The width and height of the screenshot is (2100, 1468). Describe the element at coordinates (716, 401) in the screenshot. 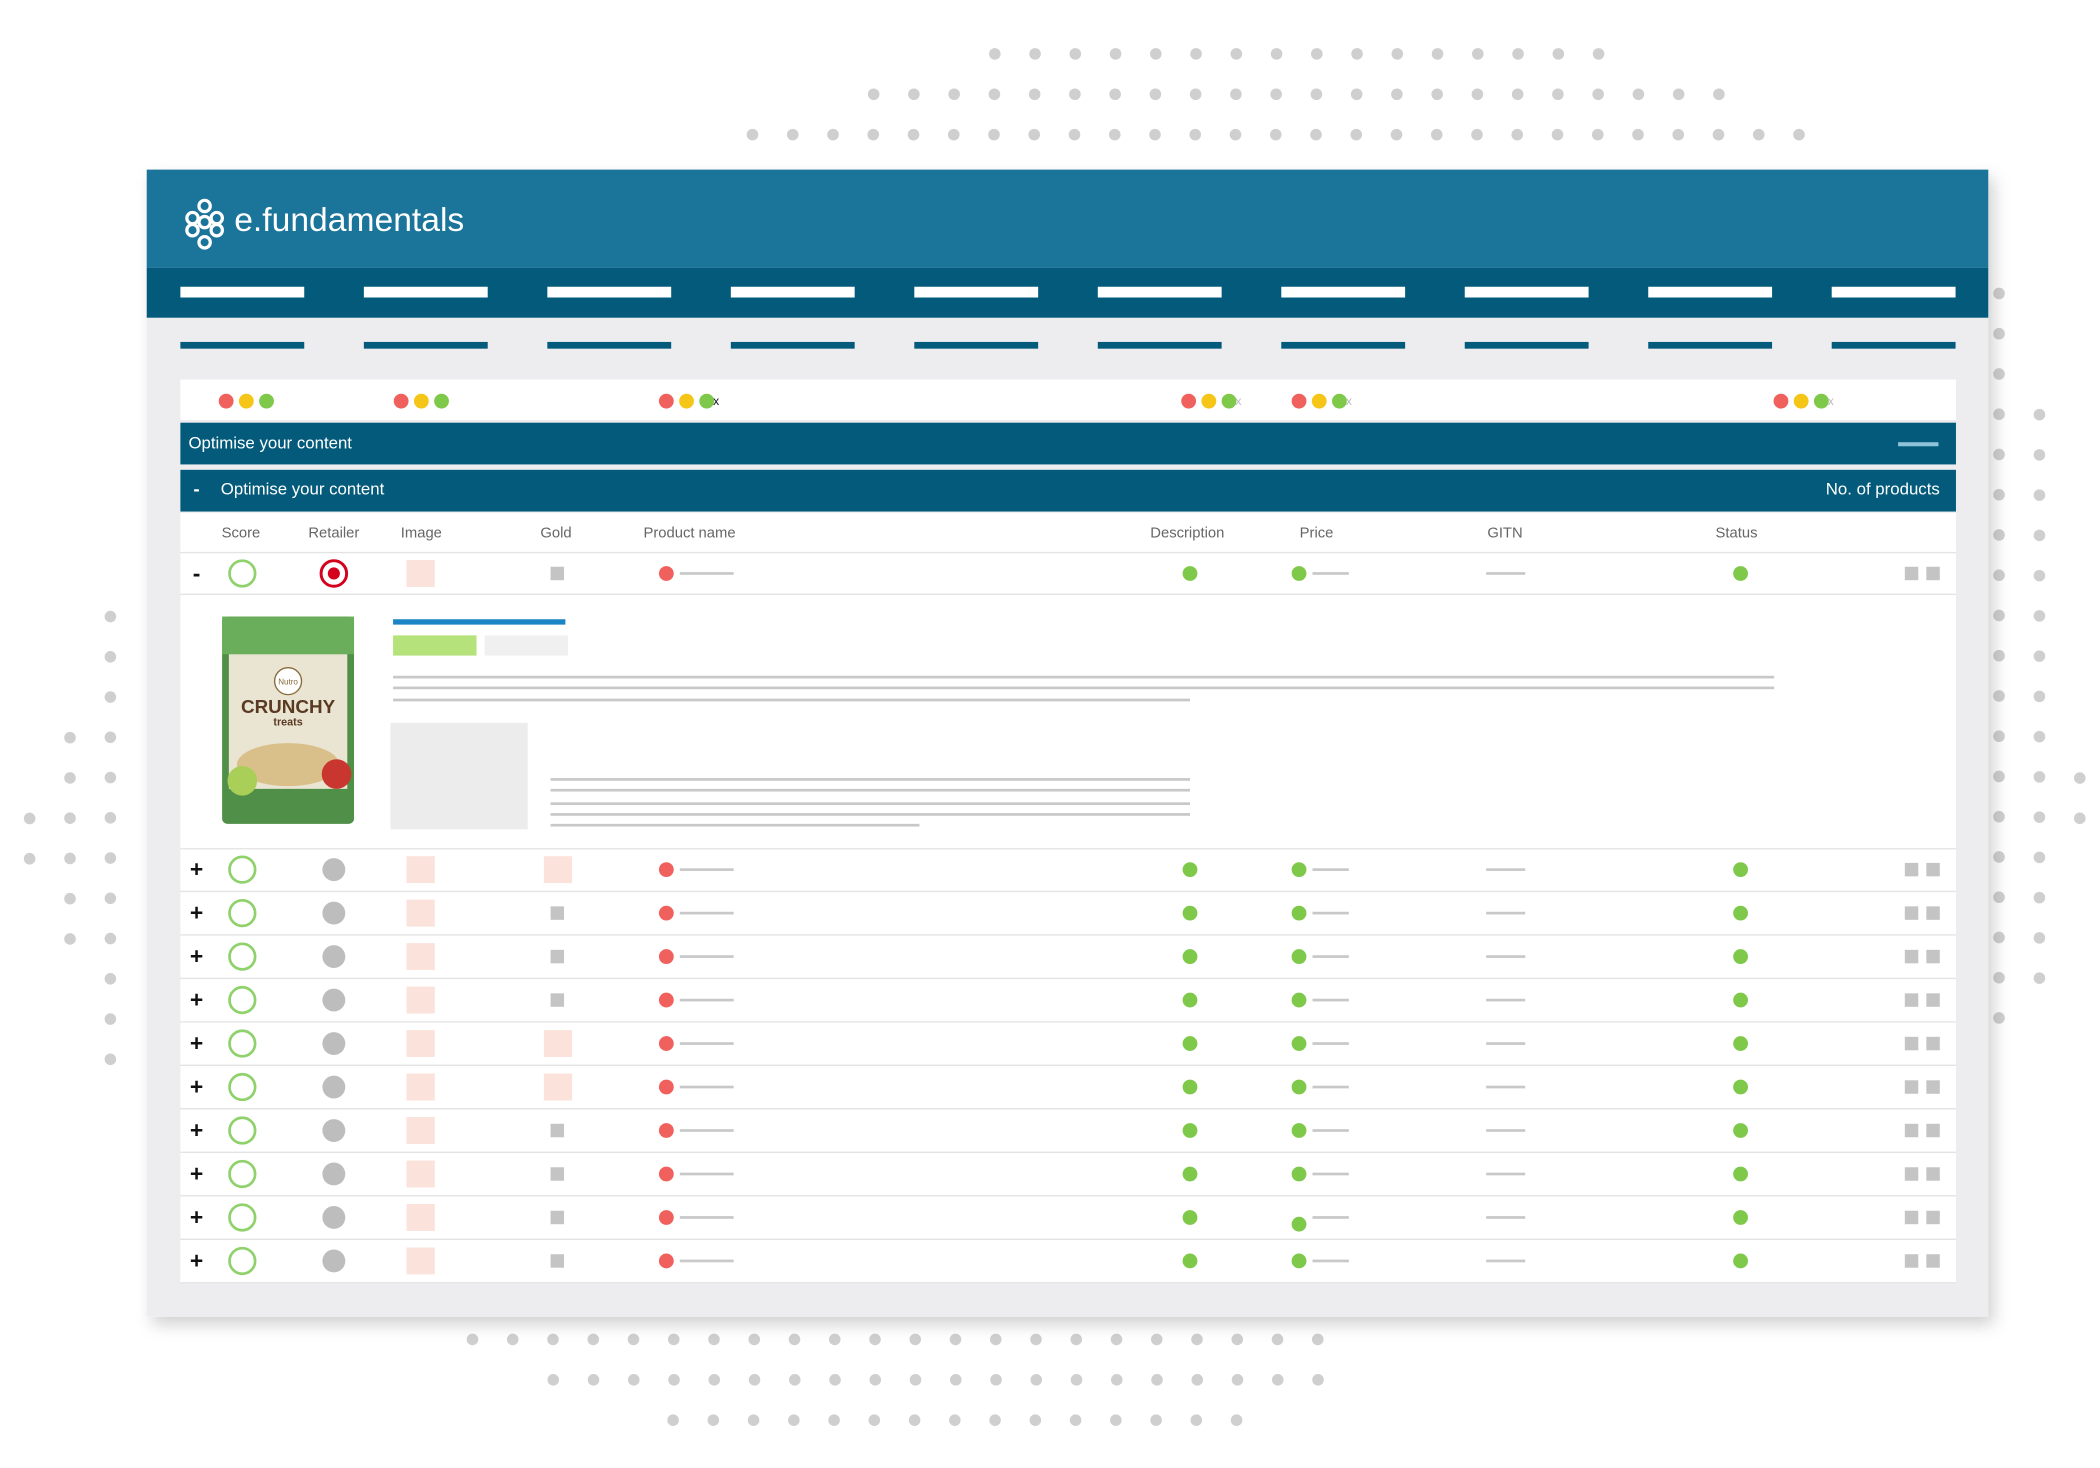

I see `status-mark: x` at that location.